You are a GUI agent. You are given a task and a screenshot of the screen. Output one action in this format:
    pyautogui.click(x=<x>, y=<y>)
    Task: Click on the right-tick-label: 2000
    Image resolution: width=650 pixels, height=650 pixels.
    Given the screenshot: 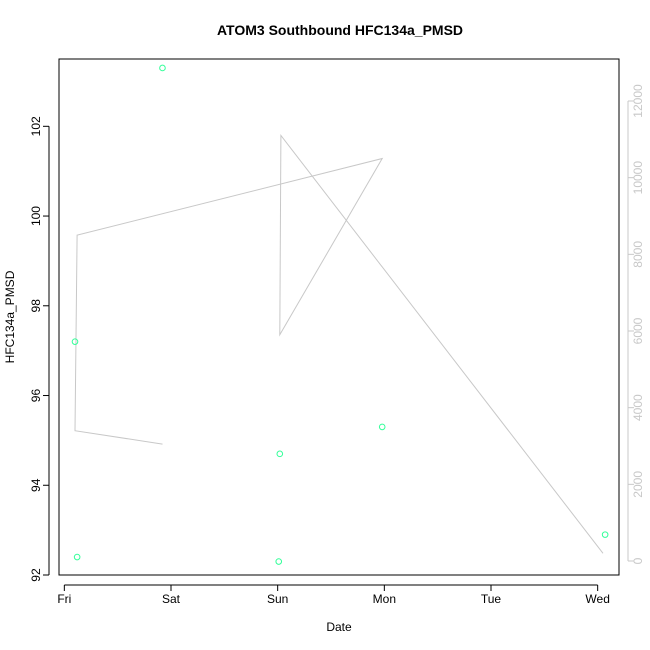 What is the action you would take?
    pyautogui.click(x=638, y=484)
    